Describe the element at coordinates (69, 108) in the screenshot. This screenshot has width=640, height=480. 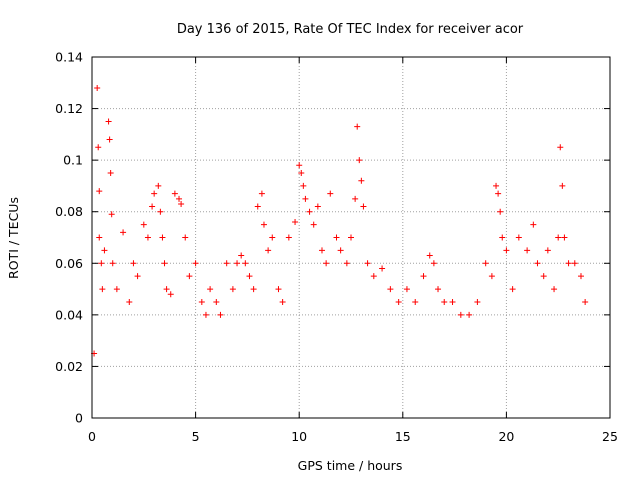
I see `y-tick-label: 0.12` at that location.